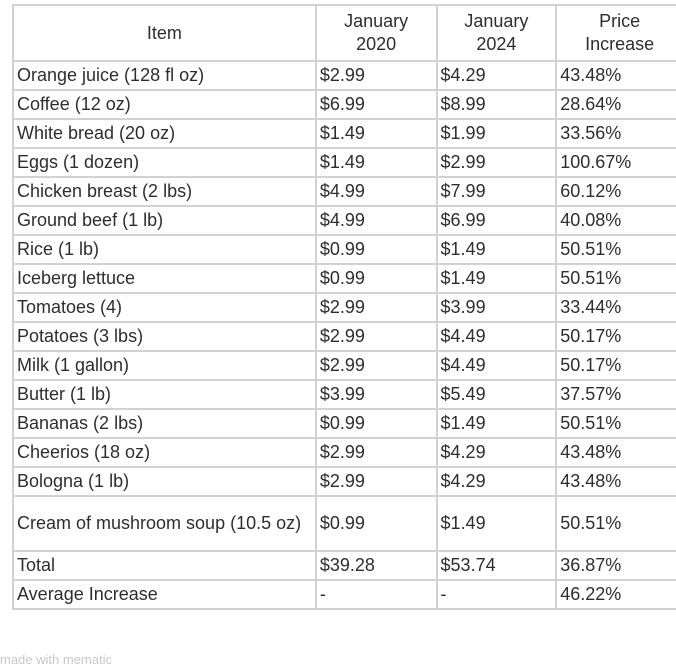 The height and width of the screenshot is (669, 676). What do you see at coordinates (620, 44) in the screenshot?
I see `column-header-line: Increase` at bounding box center [620, 44].